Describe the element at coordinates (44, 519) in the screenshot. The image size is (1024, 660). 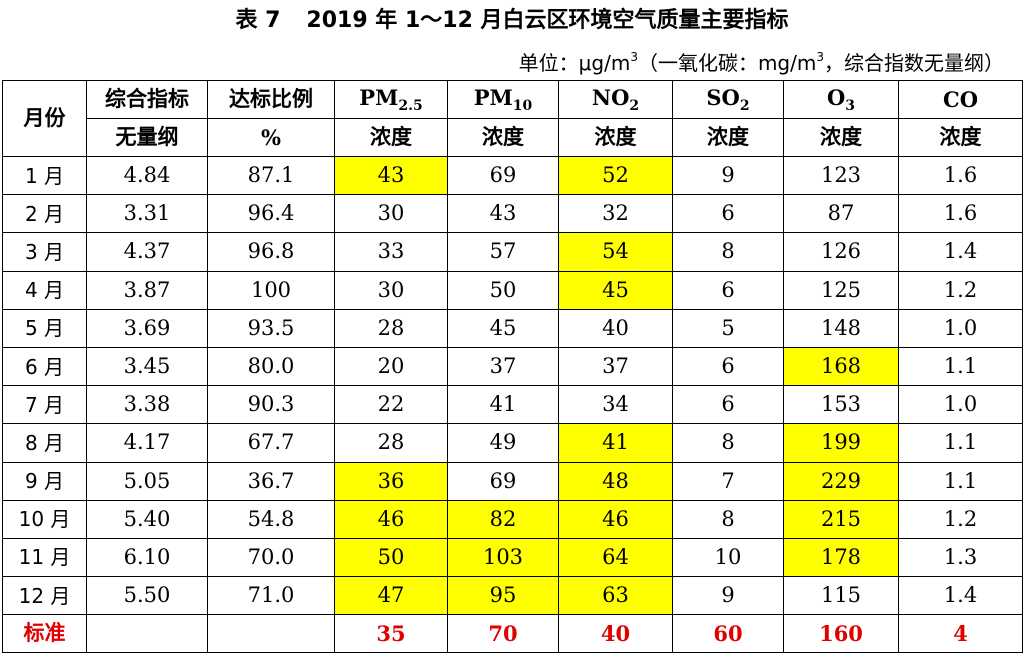
I see `cell-month: 10 月` at that location.